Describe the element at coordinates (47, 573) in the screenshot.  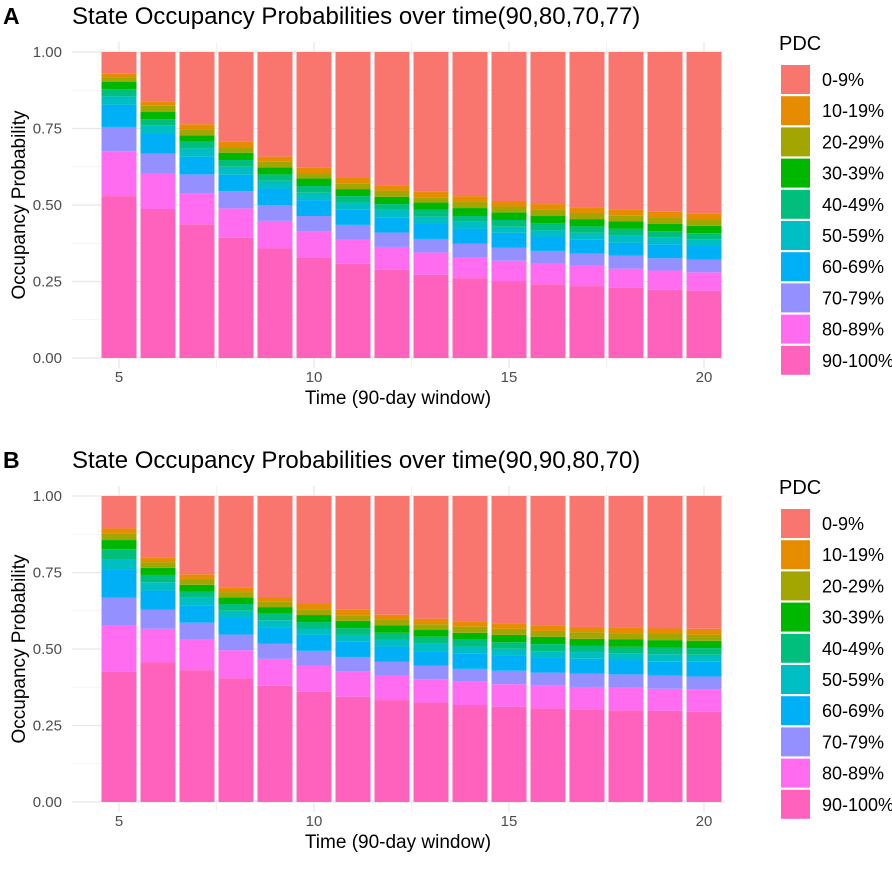
I see `y-tick-label: 0.75` at that location.